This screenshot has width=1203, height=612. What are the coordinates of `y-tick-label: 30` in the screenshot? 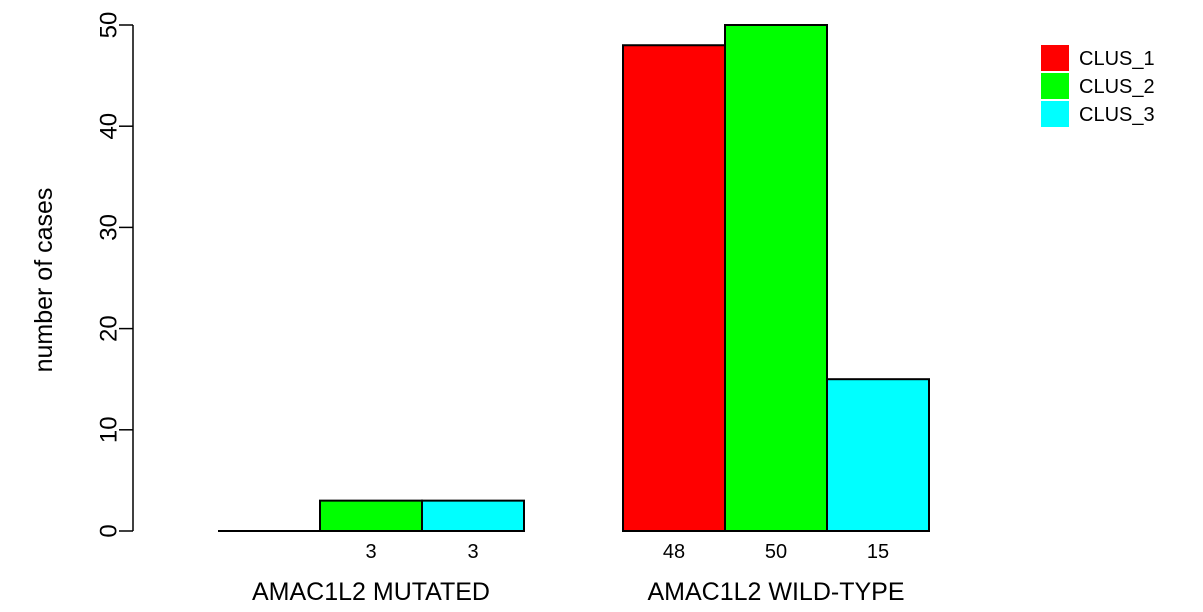 It's located at (108, 227).